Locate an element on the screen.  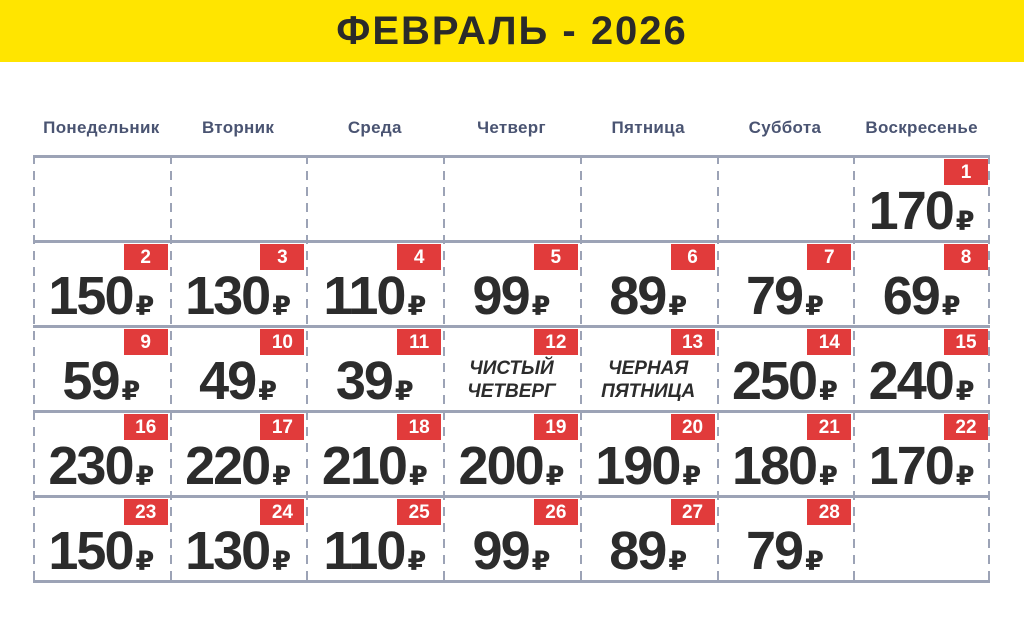
price-value: 49 ₽ is located at coordinates (238, 381).